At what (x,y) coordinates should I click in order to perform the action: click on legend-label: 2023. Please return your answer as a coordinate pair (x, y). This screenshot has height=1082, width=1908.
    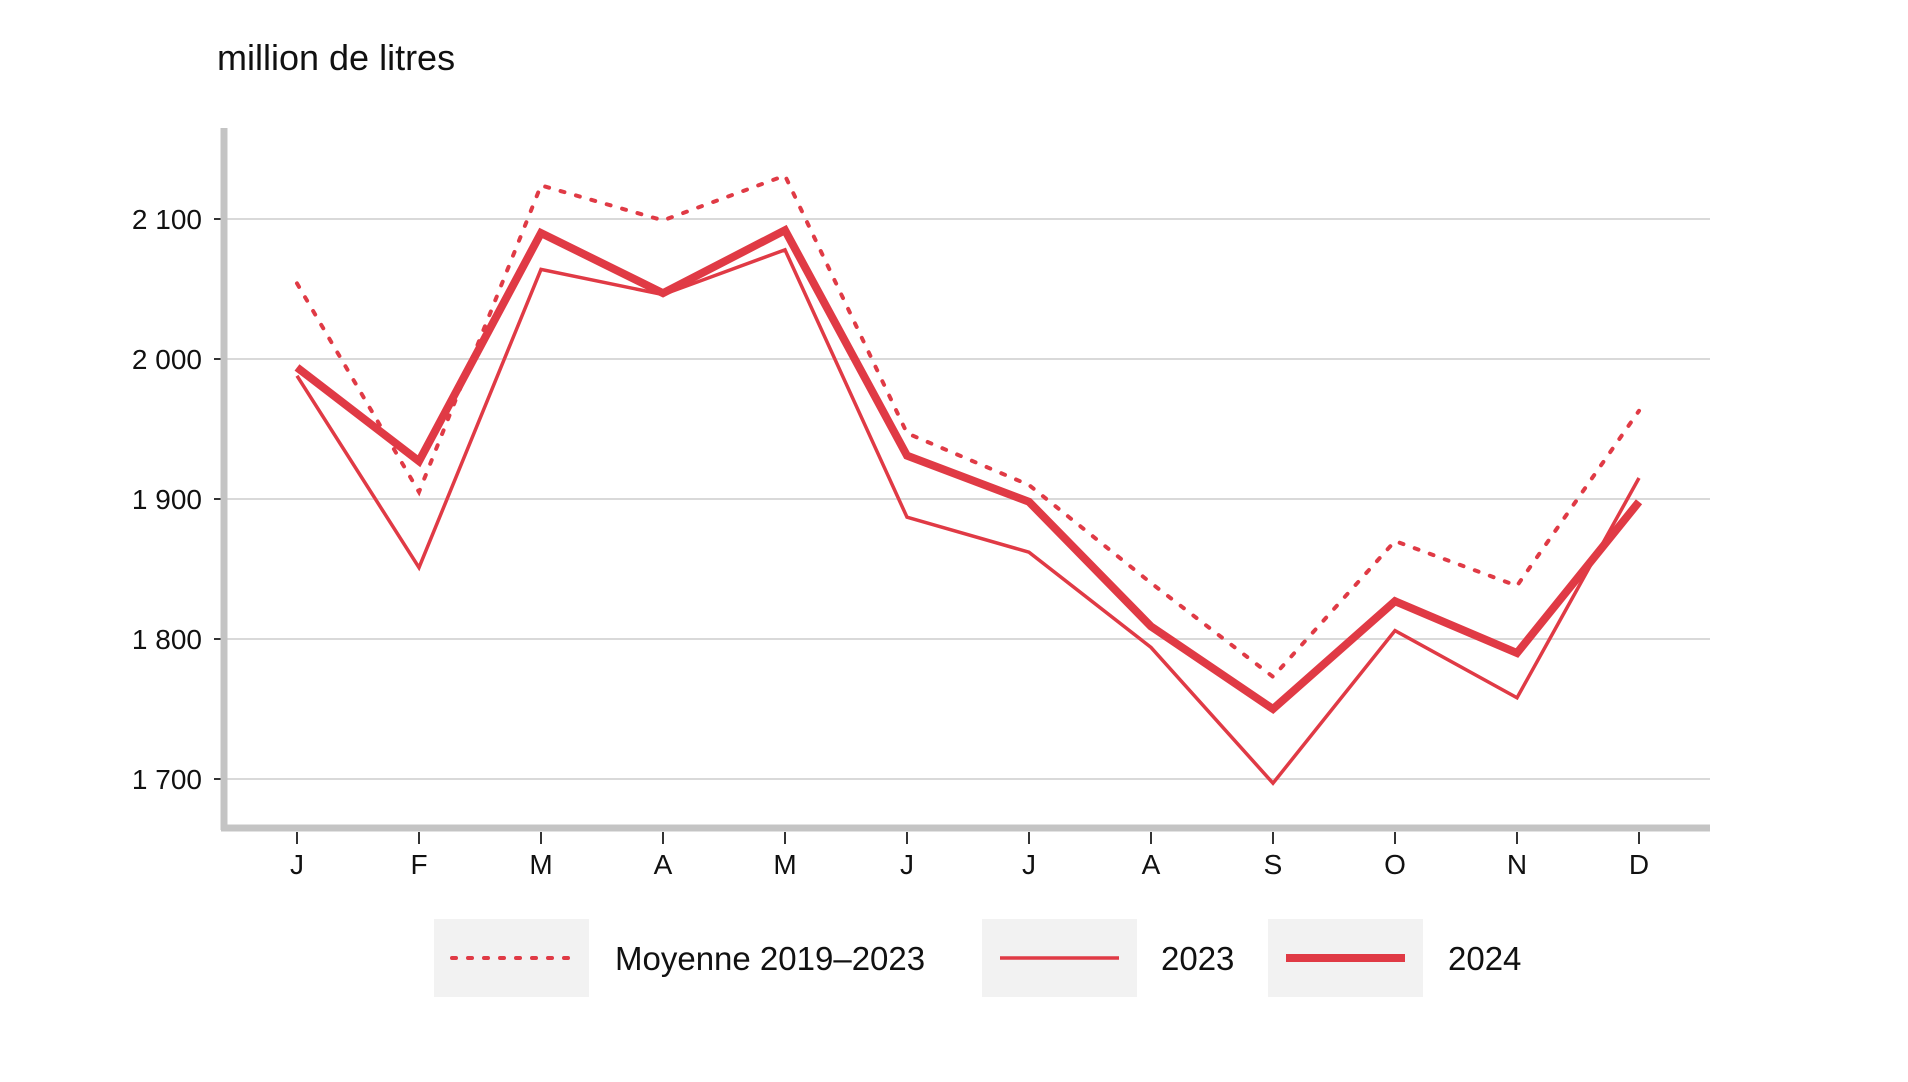
    Looking at the image, I should click on (1197, 958).